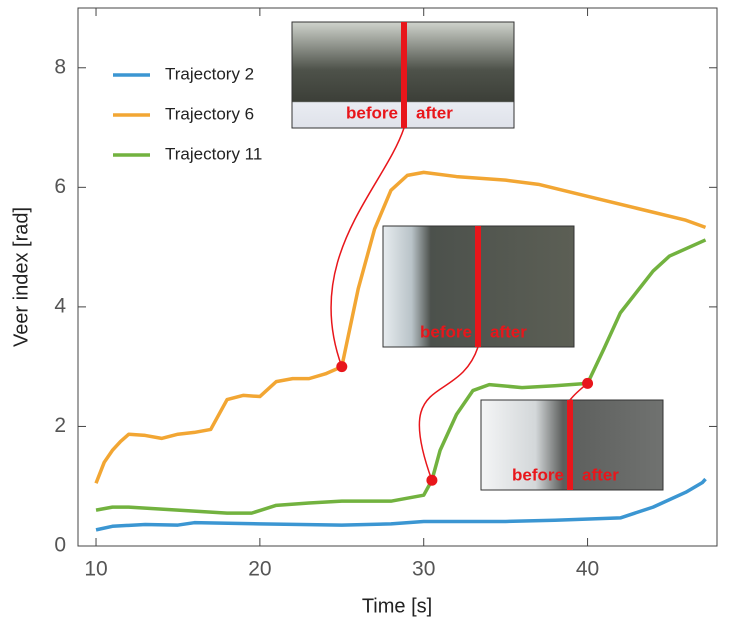 The height and width of the screenshot is (624, 736). What do you see at coordinates (60, 425) in the screenshot?
I see `y-tick-label: 2` at bounding box center [60, 425].